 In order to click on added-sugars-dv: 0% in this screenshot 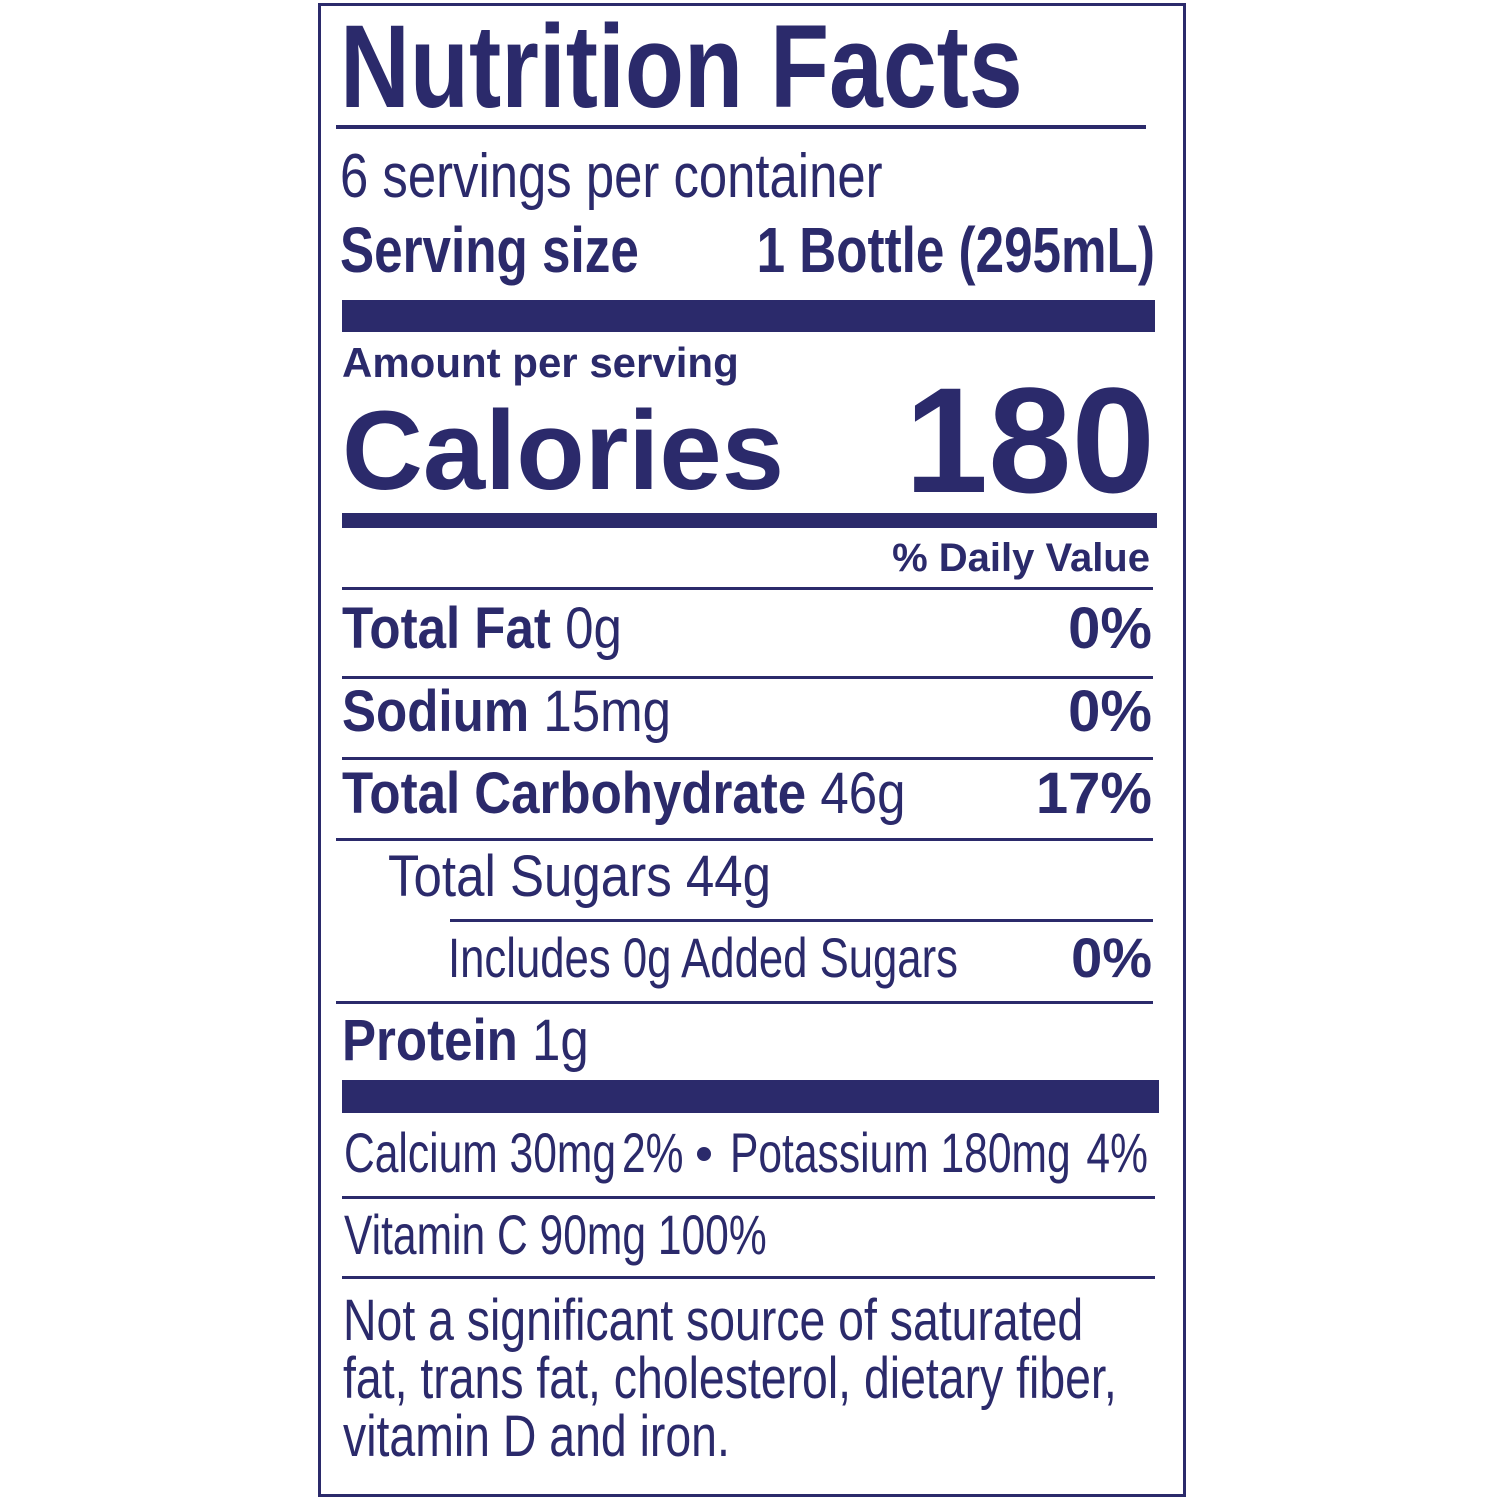, I will do `click(1111, 957)`.